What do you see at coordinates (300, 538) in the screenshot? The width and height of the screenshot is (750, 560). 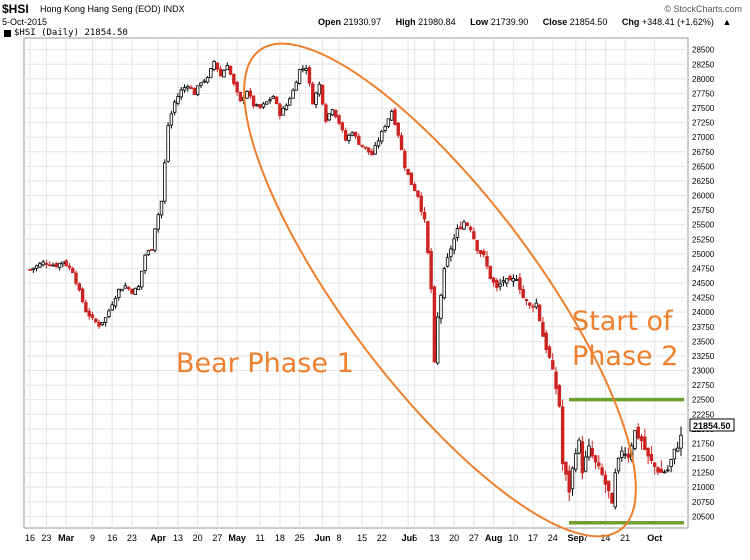 I see `x-tick-label: 25` at bounding box center [300, 538].